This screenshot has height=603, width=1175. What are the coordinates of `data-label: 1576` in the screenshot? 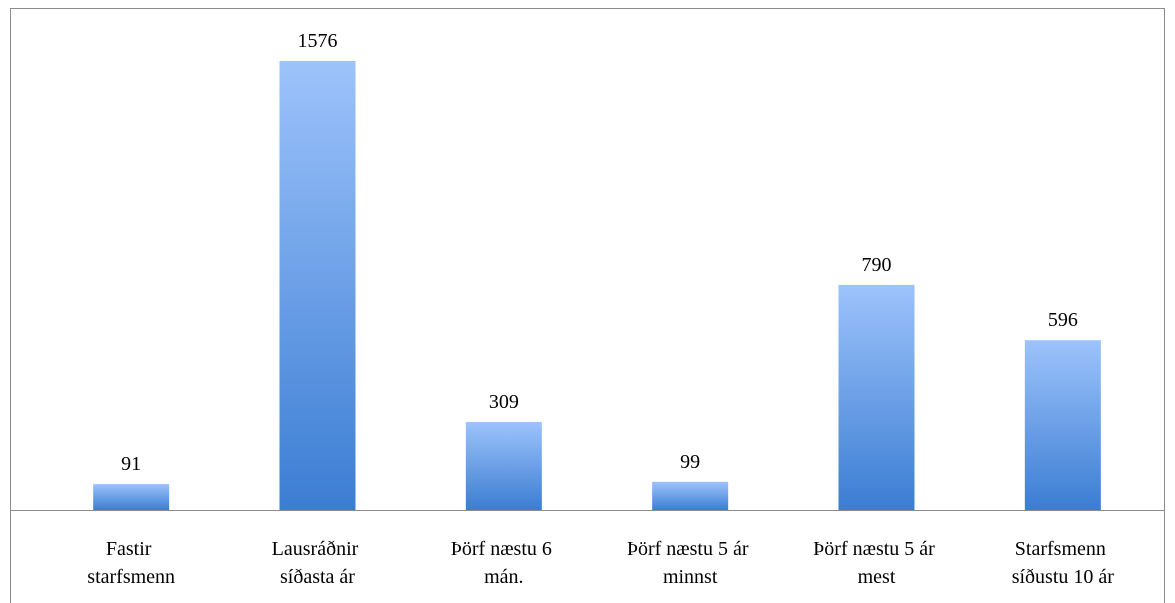 It's located at (318, 41).